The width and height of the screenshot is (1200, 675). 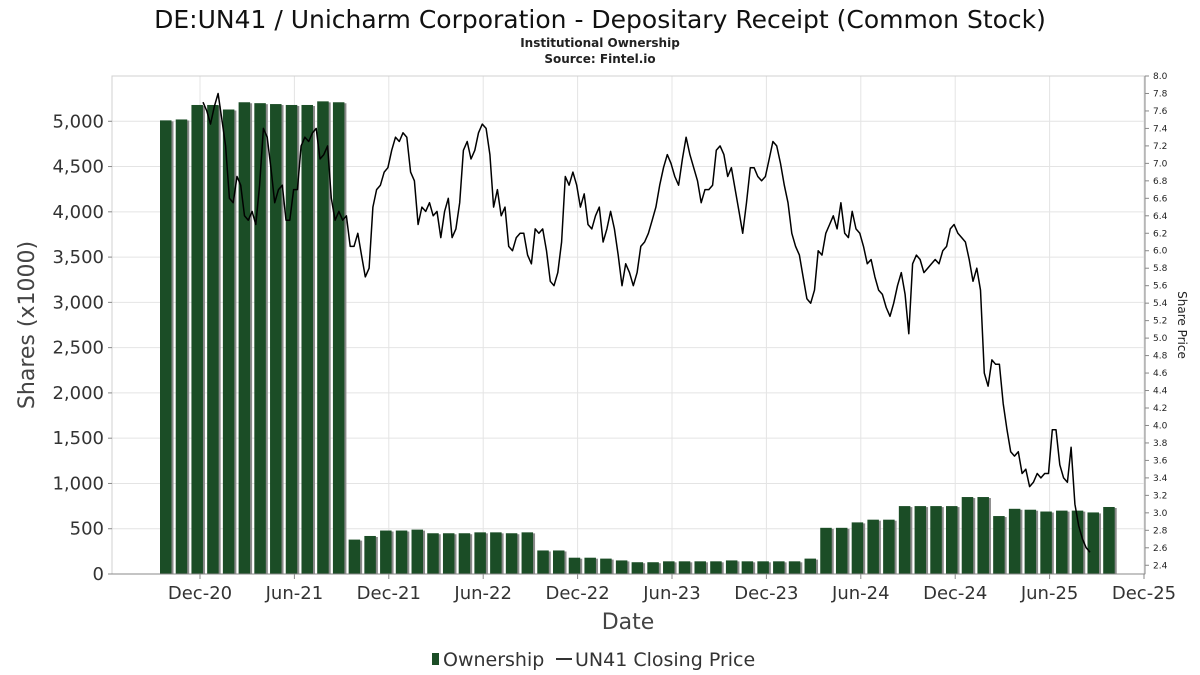 I want to click on y2-tick-label: 2.6, so click(x=1160, y=549).